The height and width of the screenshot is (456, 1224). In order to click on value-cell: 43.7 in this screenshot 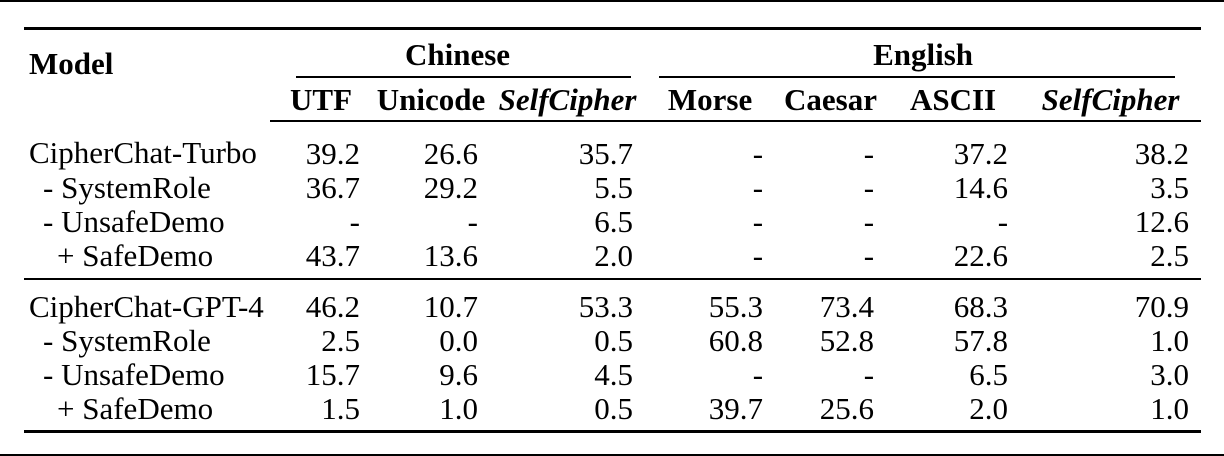, I will do `click(332, 255)`.